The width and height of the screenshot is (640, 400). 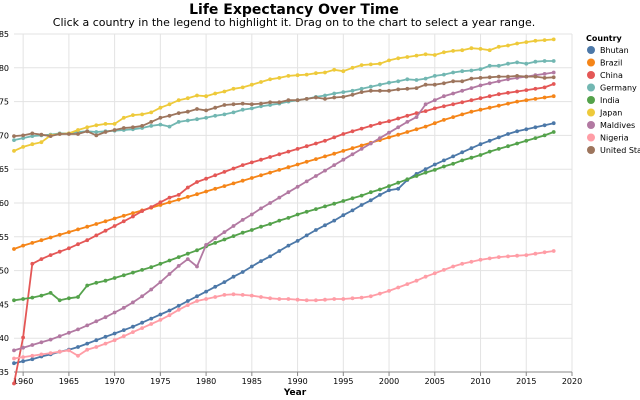 What do you see at coordinates (610, 113) in the screenshot?
I see `legend-label: Japan` at bounding box center [610, 113].